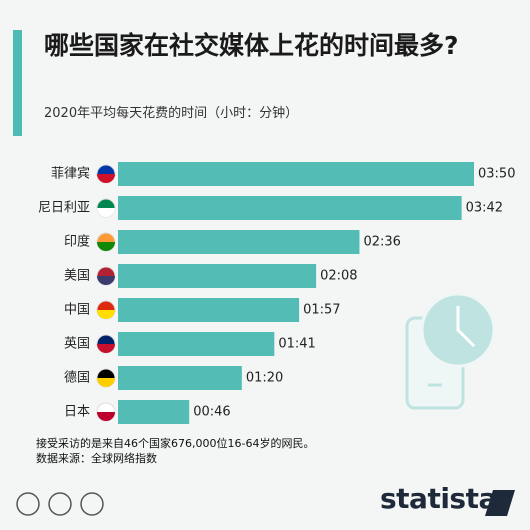  Describe the element at coordinates (484, 208) in the screenshot. I see `value-label: 03:42` at that location.